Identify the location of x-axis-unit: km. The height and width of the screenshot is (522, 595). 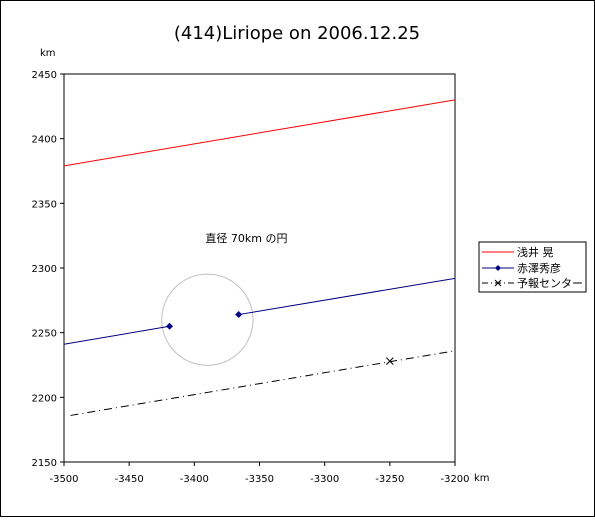
(482, 478).